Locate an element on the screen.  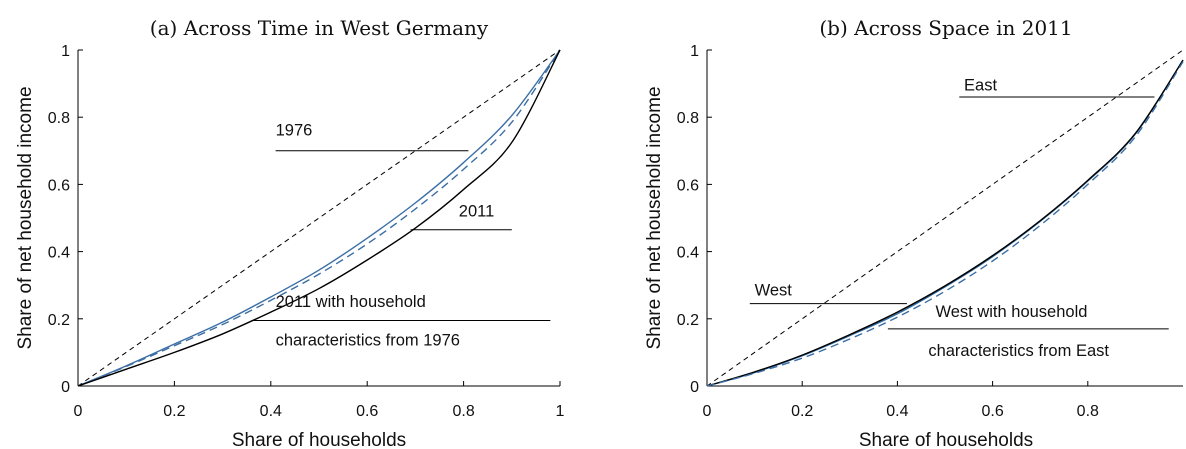
panel-a-xtick-label: 0.4 is located at coordinates (271, 411).